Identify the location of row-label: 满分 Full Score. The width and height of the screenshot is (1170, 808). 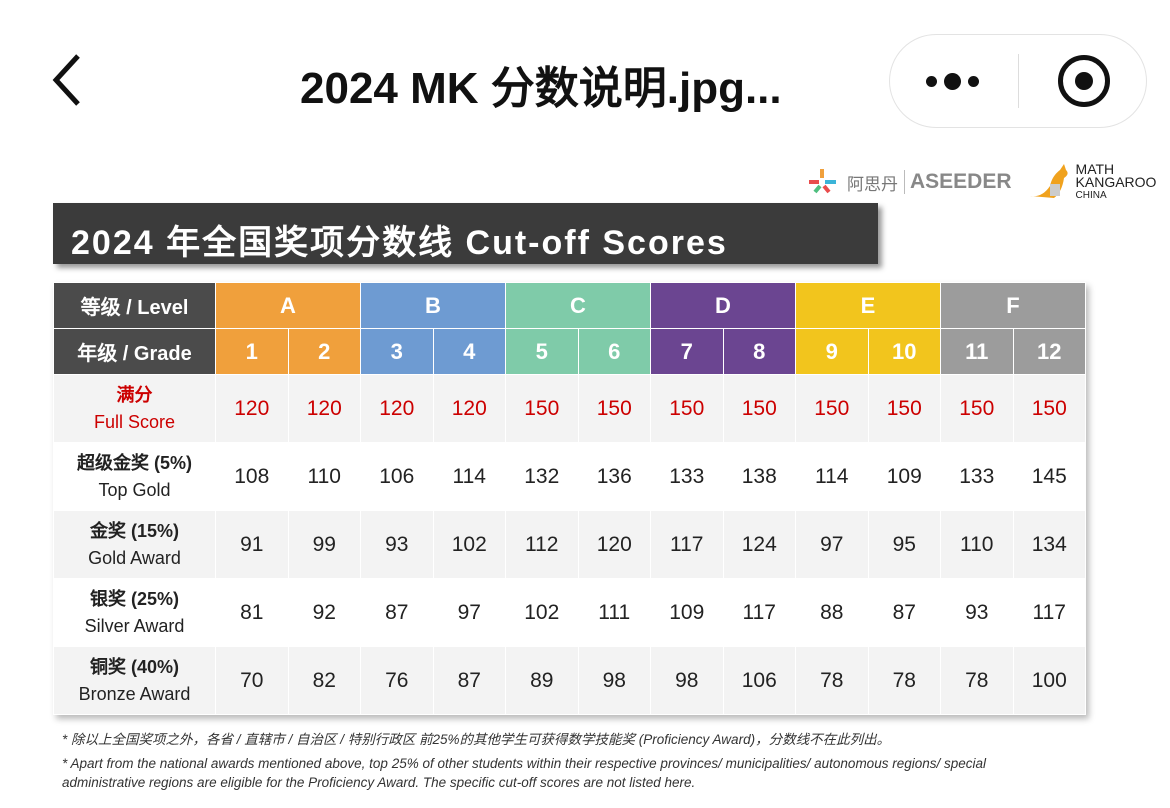
(134, 408).